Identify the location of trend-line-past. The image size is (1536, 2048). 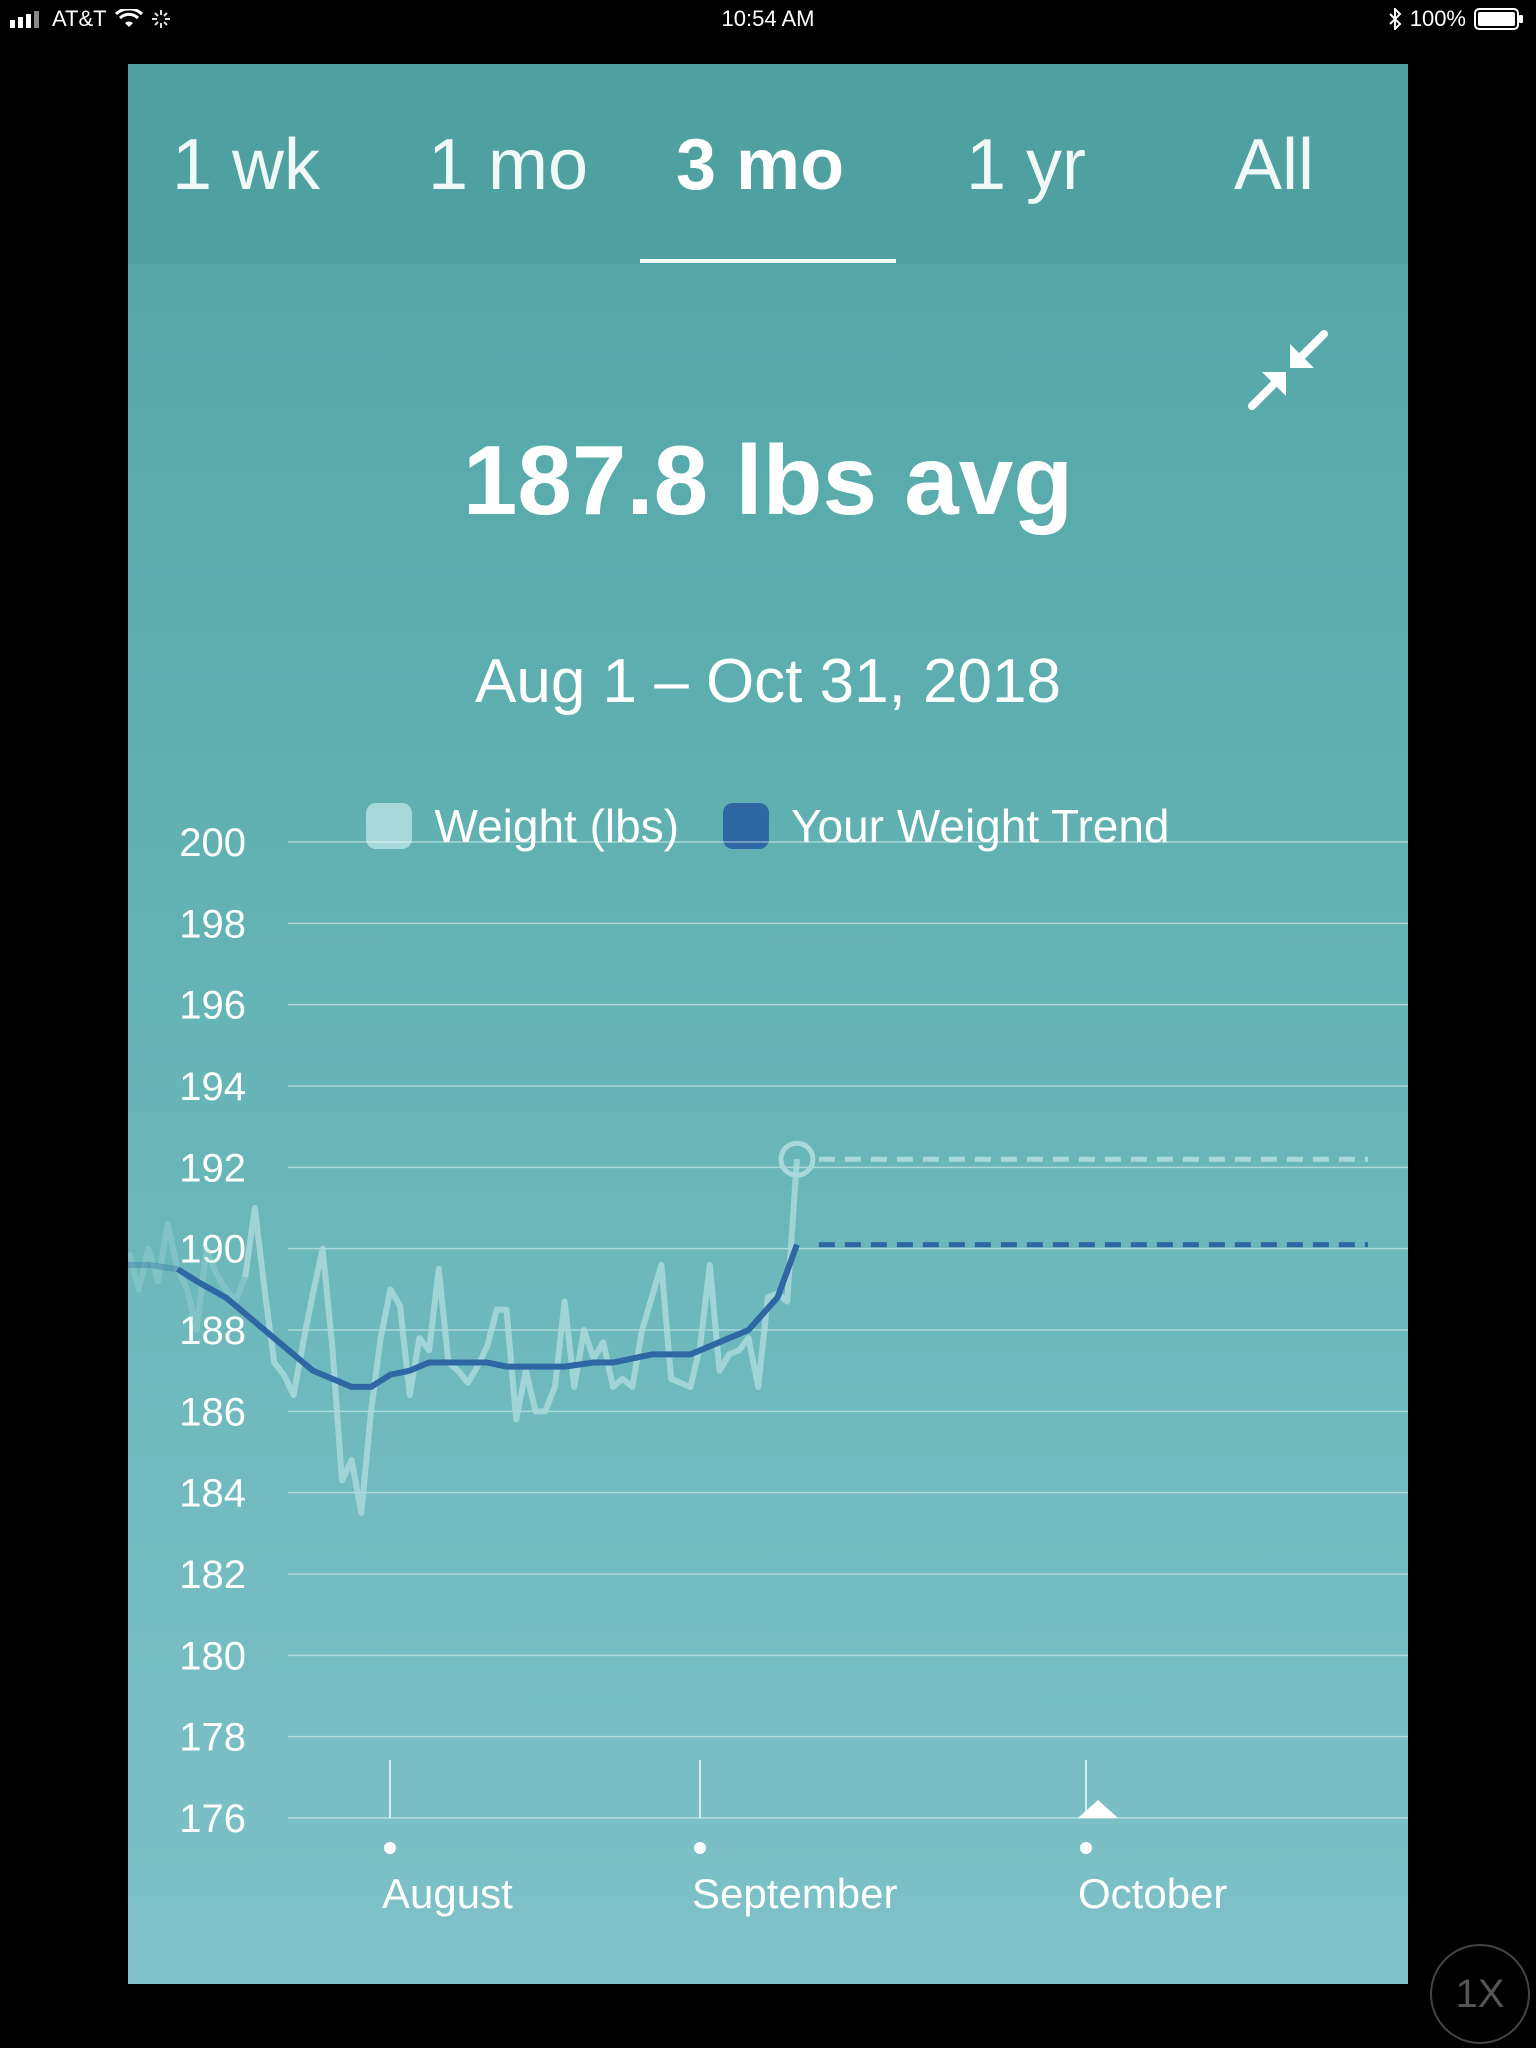
(153, 1266).